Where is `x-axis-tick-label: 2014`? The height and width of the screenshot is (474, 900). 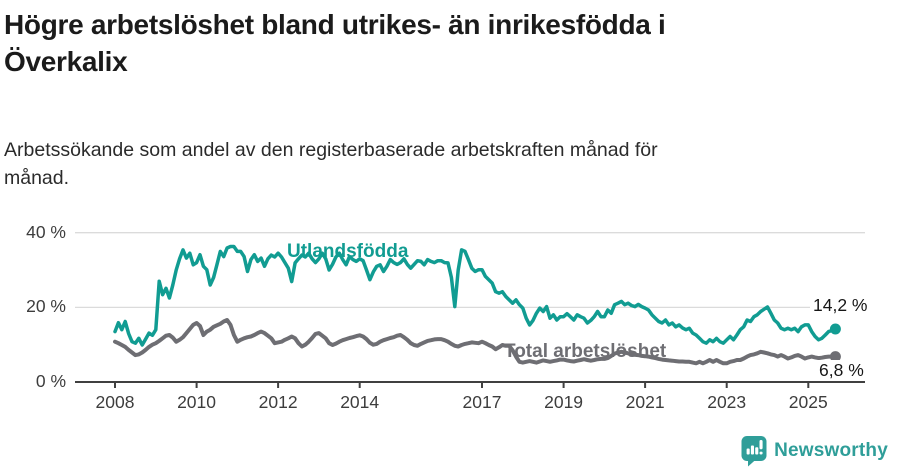 x-axis-tick-label: 2014 is located at coordinates (360, 402).